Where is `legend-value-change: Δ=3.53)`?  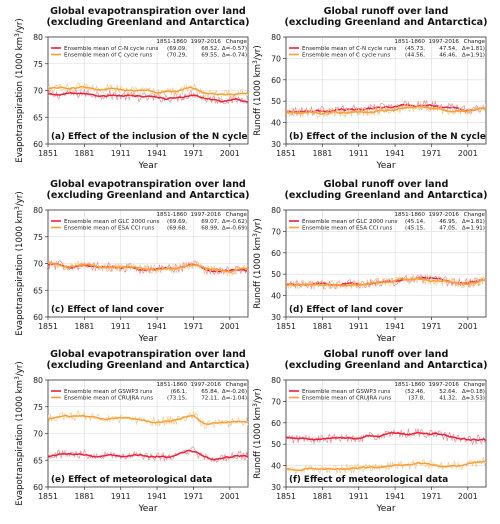
legend-value-change: Δ=3.53) is located at coordinates (473, 399).